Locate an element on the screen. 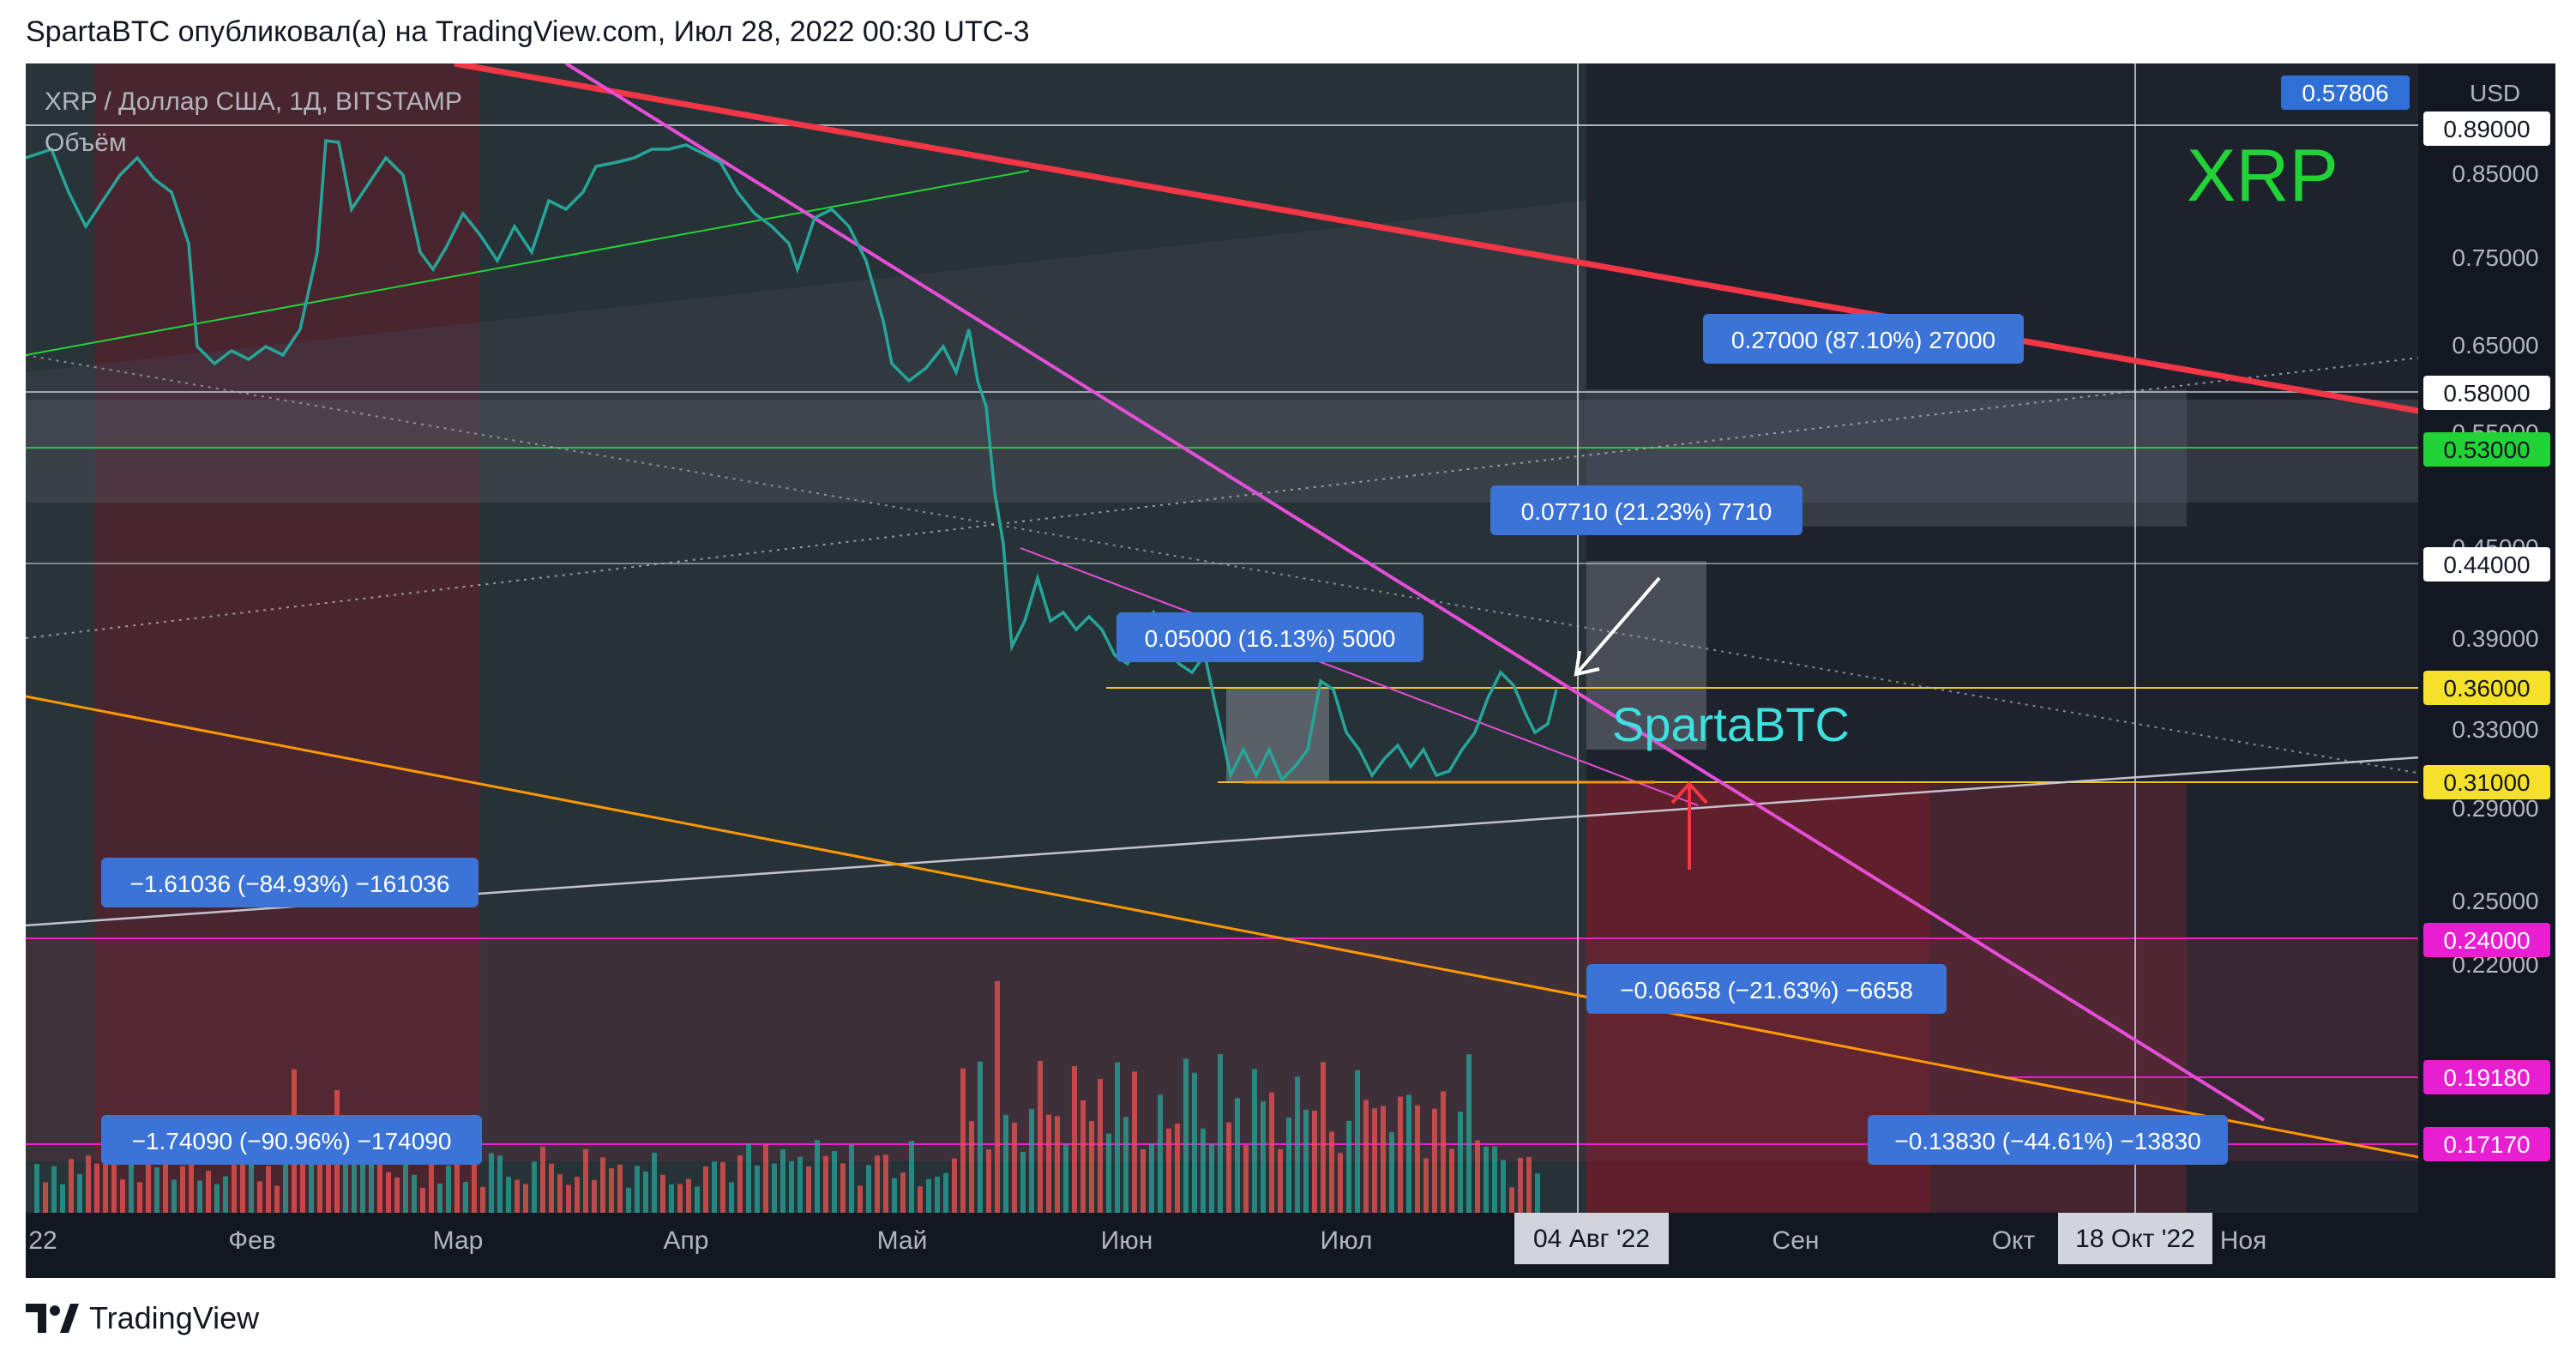 The image size is (2576, 1362). volume-bars is located at coordinates (787, 1097).